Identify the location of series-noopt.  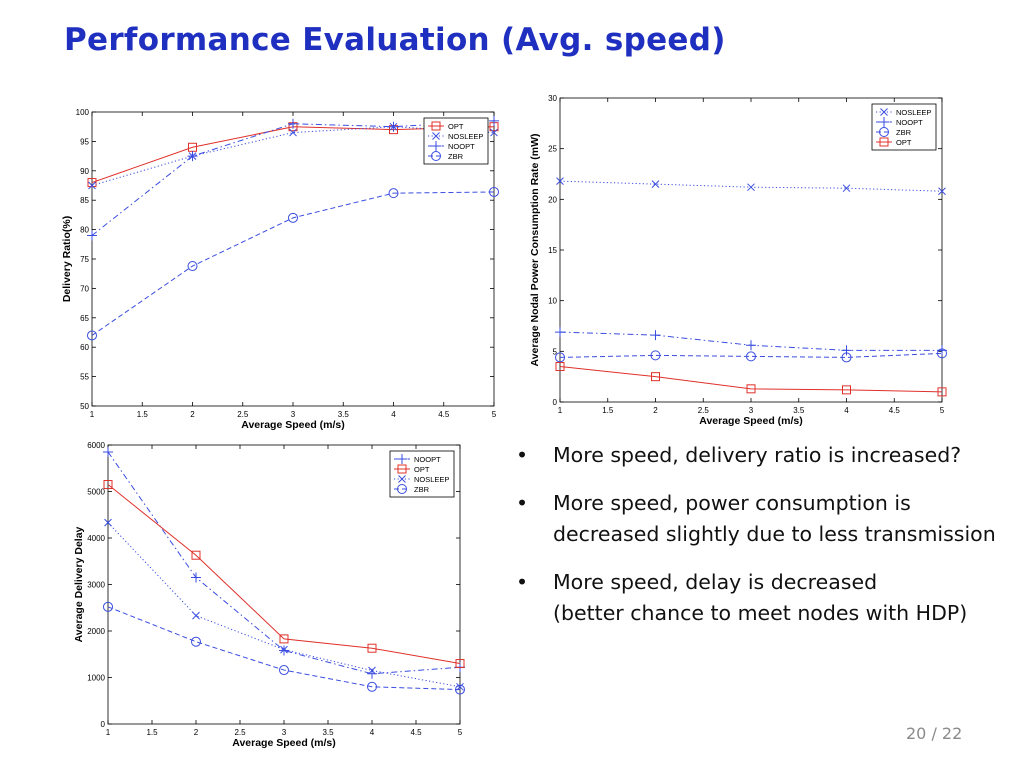
(751, 341).